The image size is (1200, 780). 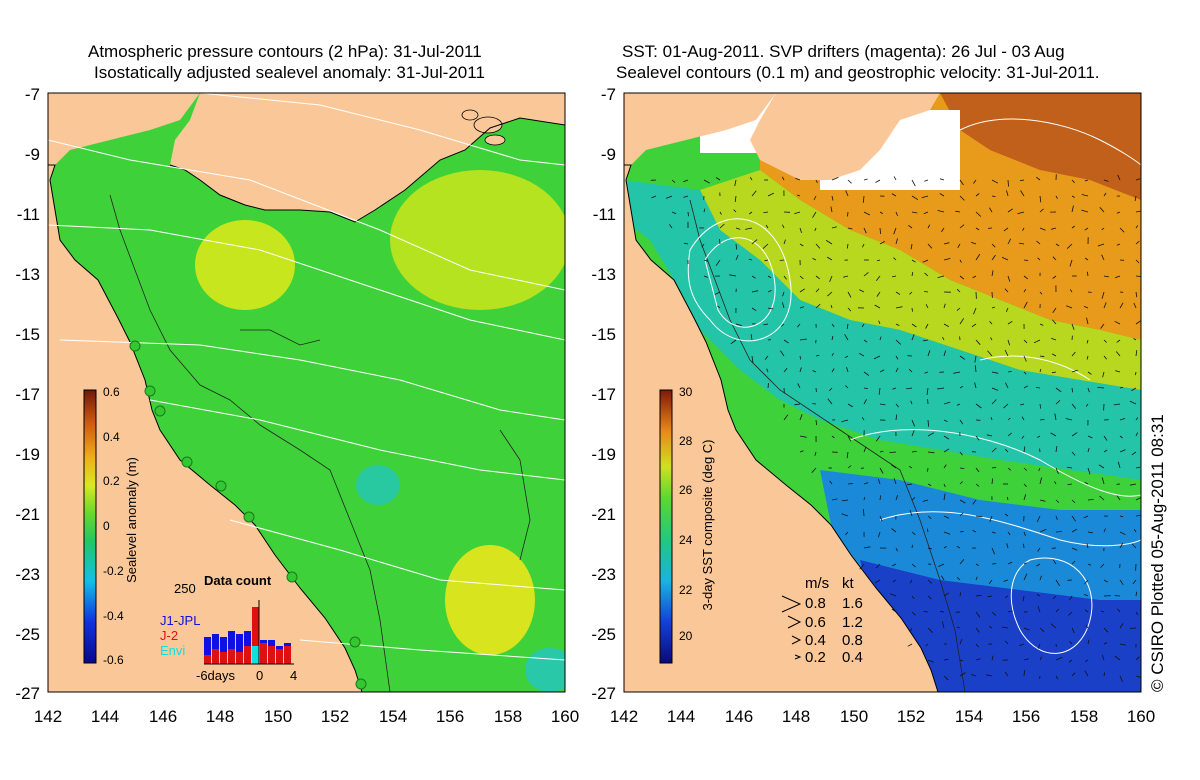 What do you see at coordinates (686, 636) in the screenshot?
I see `sst-colorbar-tick: 20` at bounding box center [686, 636].